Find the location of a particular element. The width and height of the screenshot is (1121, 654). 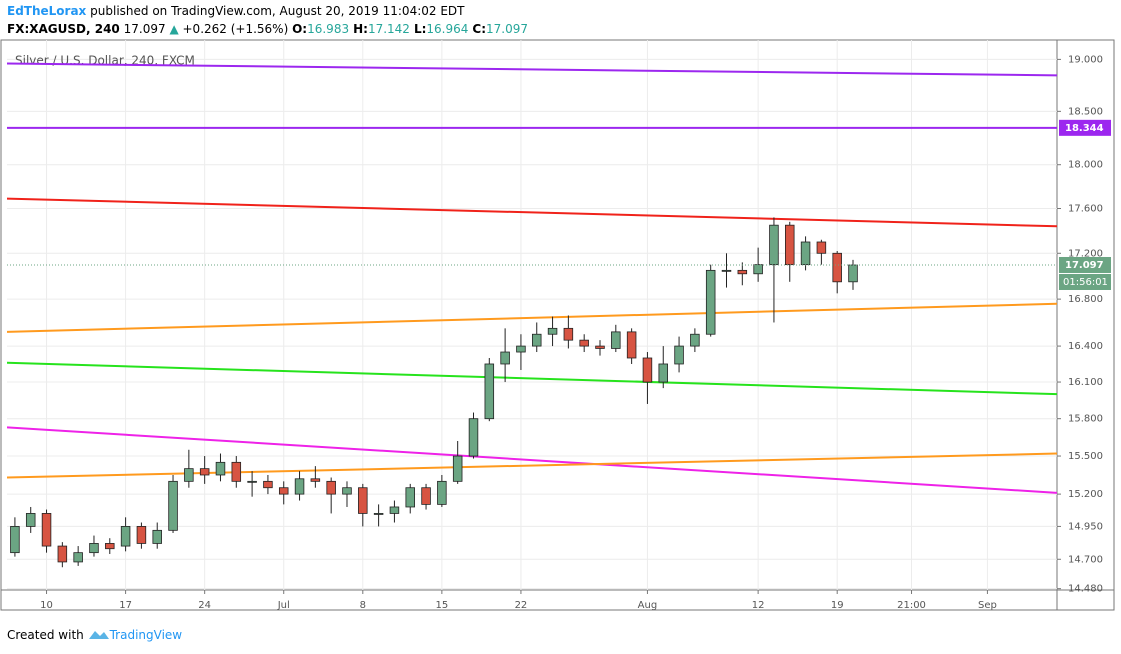

x-tick-label: 15 is located at coordinates (441, 605).